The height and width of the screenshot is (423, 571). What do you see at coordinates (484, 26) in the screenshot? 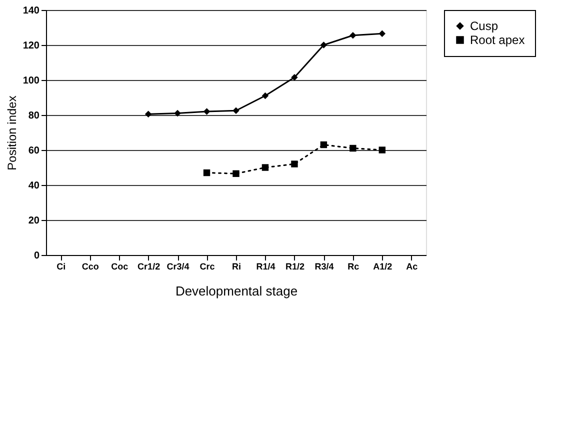
I see `legend-label: Cusp` at bounding box center [484, 26].